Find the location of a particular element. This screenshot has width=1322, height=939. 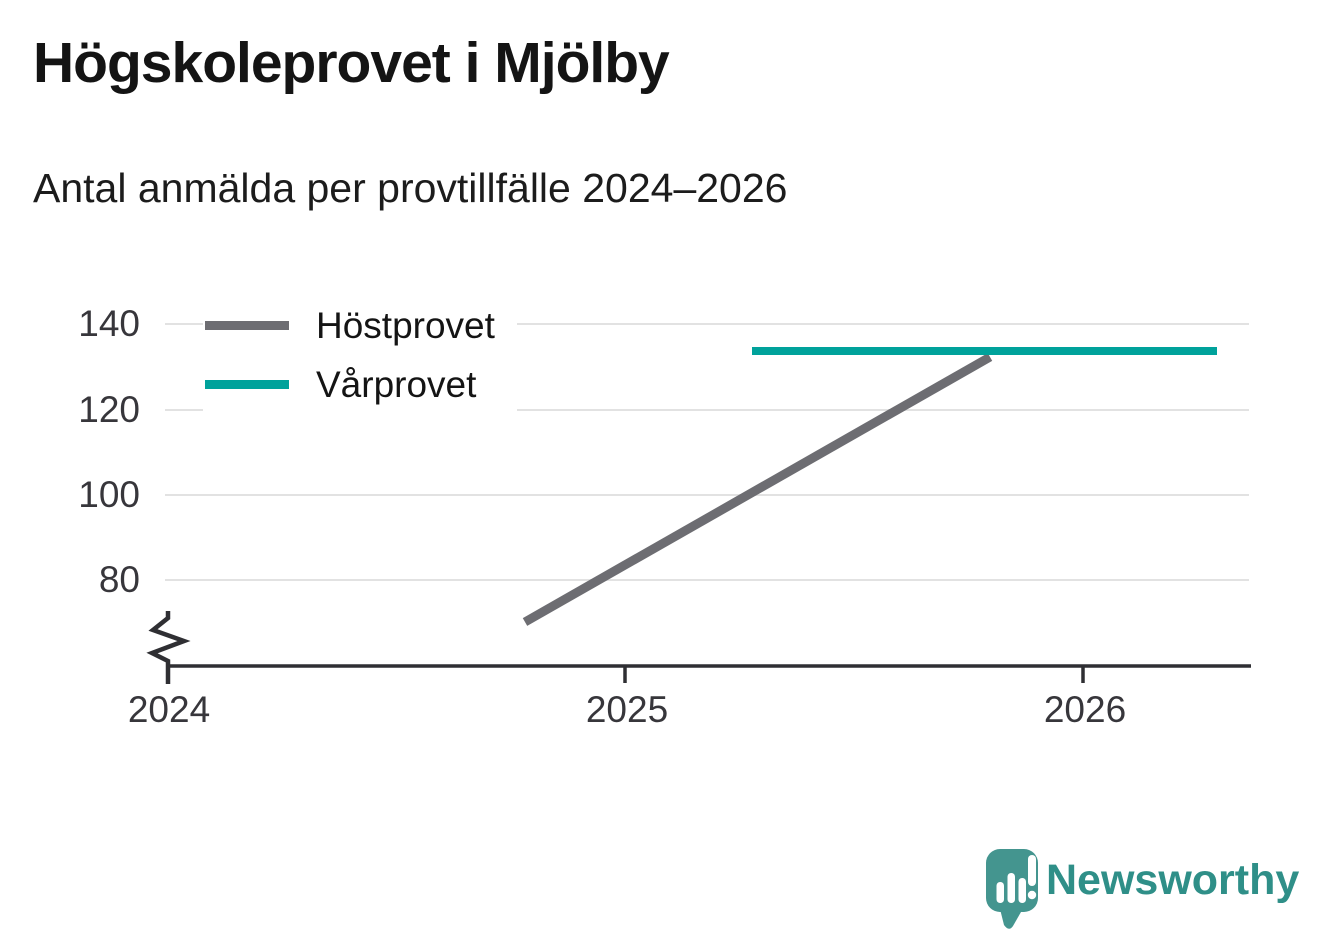

chart-title: Högskoleprovet i Mjölby is located at coordinates (351, 63).